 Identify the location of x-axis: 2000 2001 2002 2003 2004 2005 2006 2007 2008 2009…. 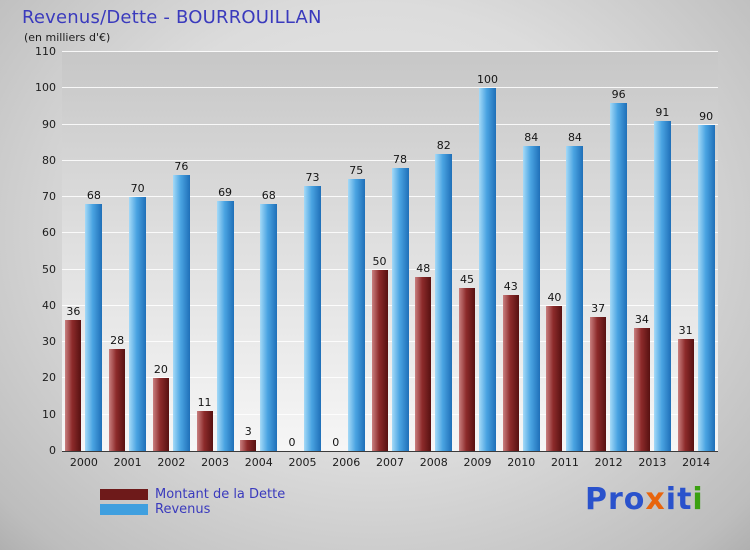
(390, 462).